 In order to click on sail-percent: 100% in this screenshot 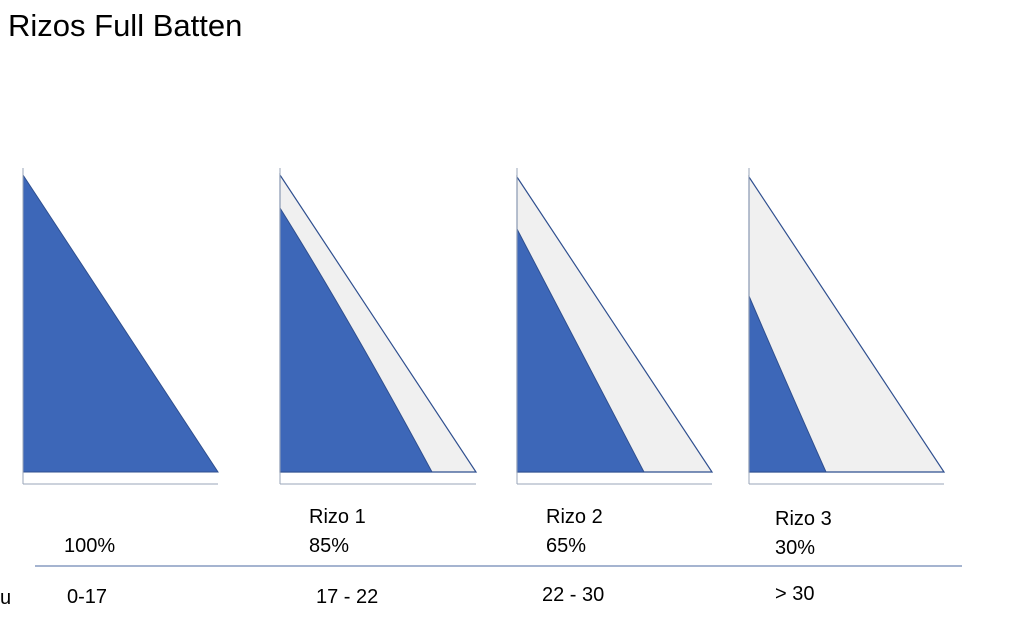, I will do `click(89, 546)`.